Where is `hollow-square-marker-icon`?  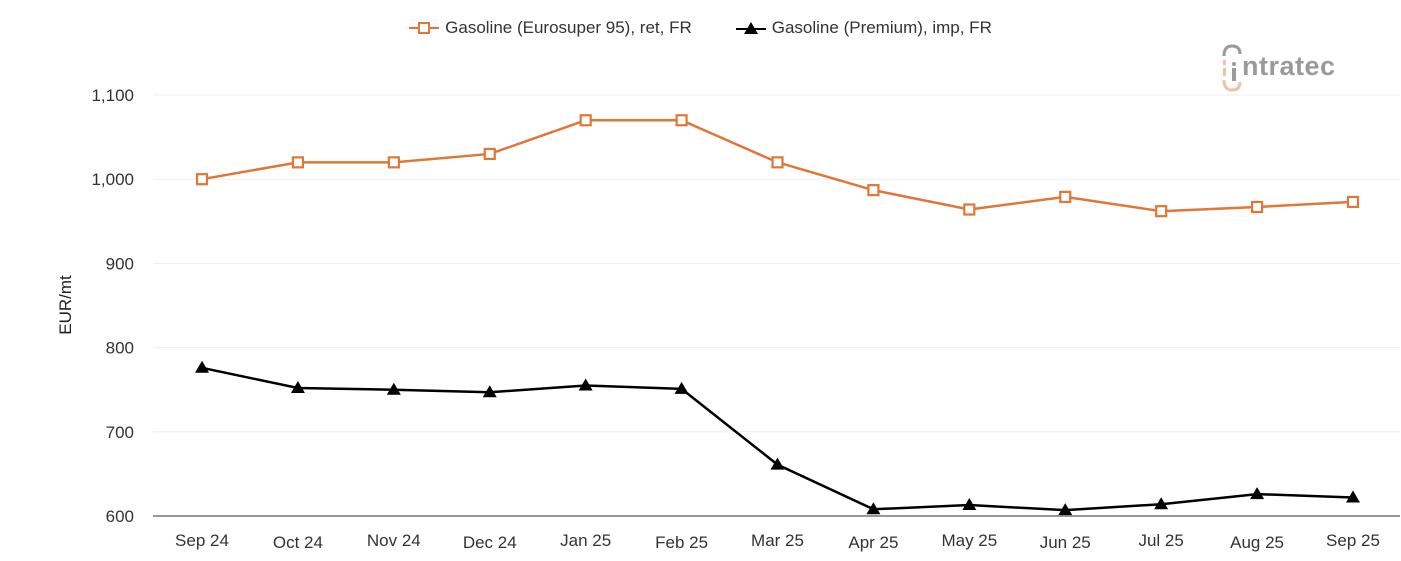 hollow-square-marker-icon is located at coordinates (424, 28).